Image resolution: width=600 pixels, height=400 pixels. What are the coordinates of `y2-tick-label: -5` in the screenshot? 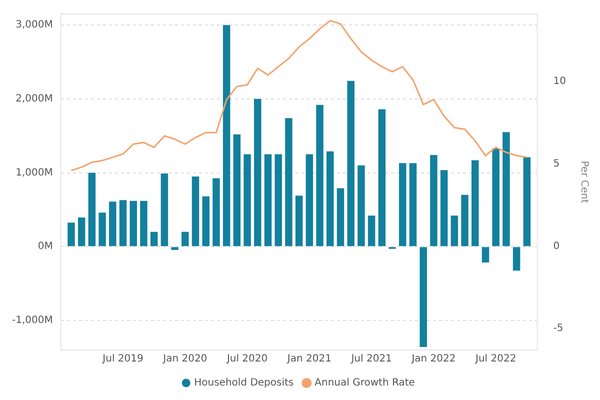 It's located at (558, 328).